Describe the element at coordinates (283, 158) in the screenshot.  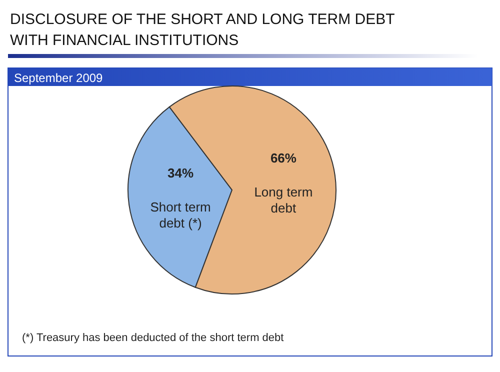
I see `data-label: 66%` at that location.